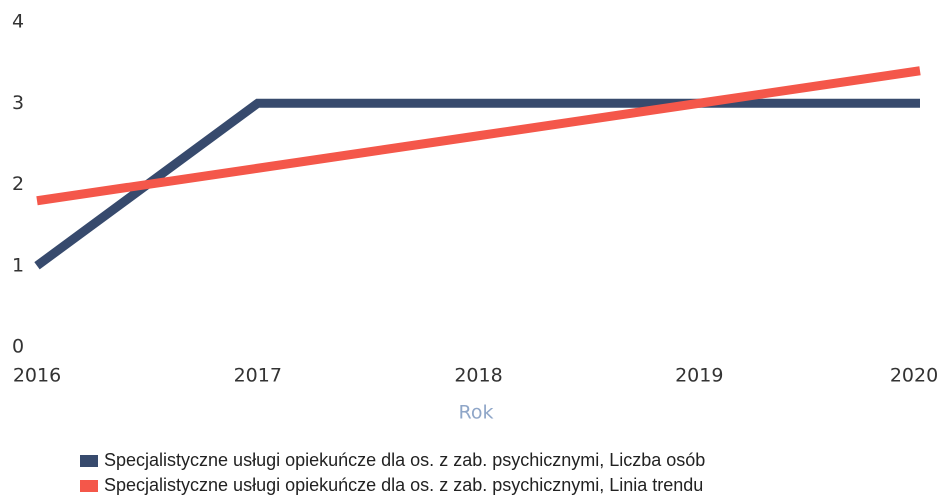  What do you see at coordinates (18, 103) in the screenshot?
I see `y-tick-label: 3` at bounding box center [18, 103].